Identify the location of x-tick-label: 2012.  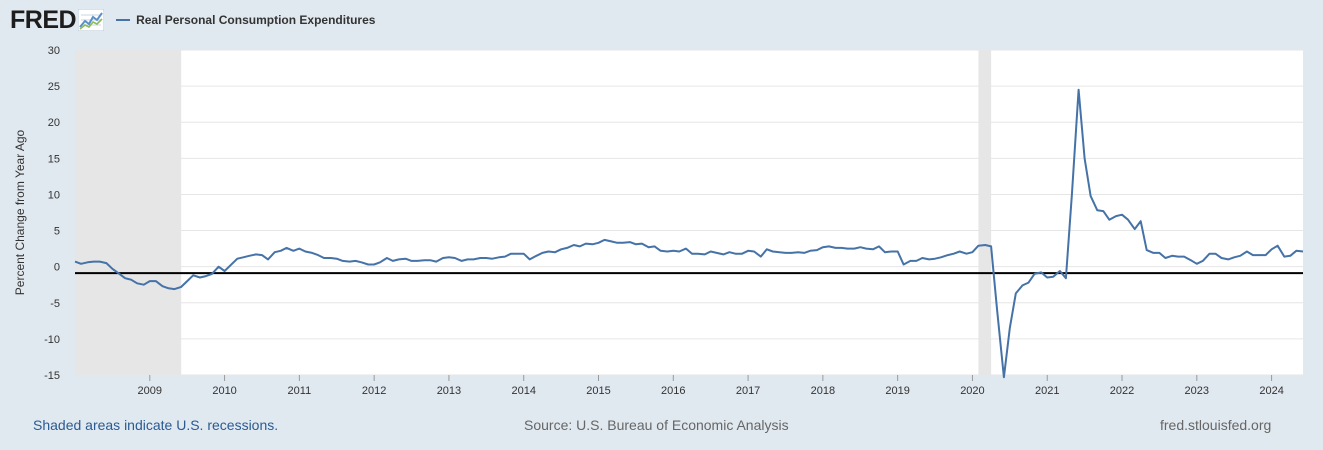
(374, 391).